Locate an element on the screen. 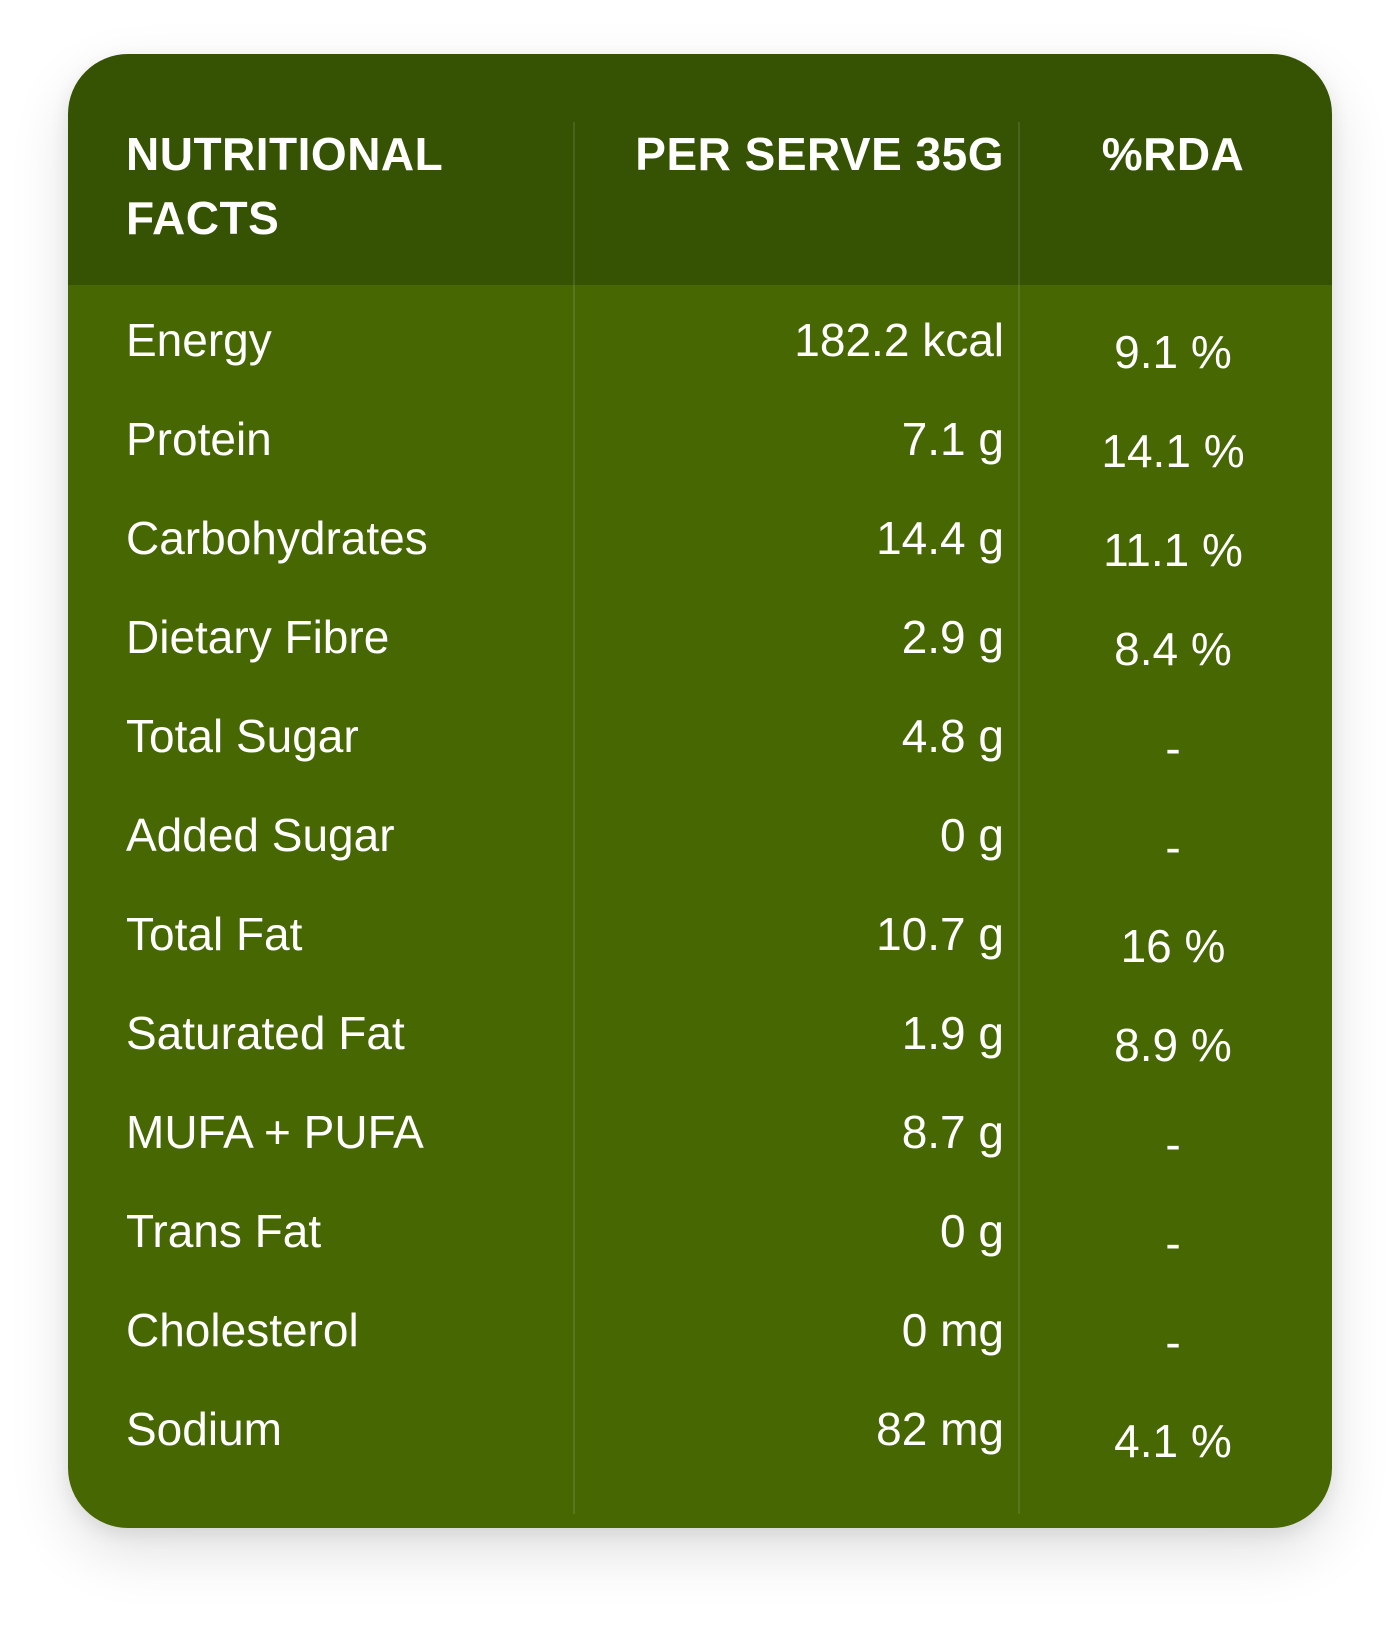 The height and width of the screenshot is (1625, 1400). rda-value: 8.4 % is located at coordinates (1173, 649).